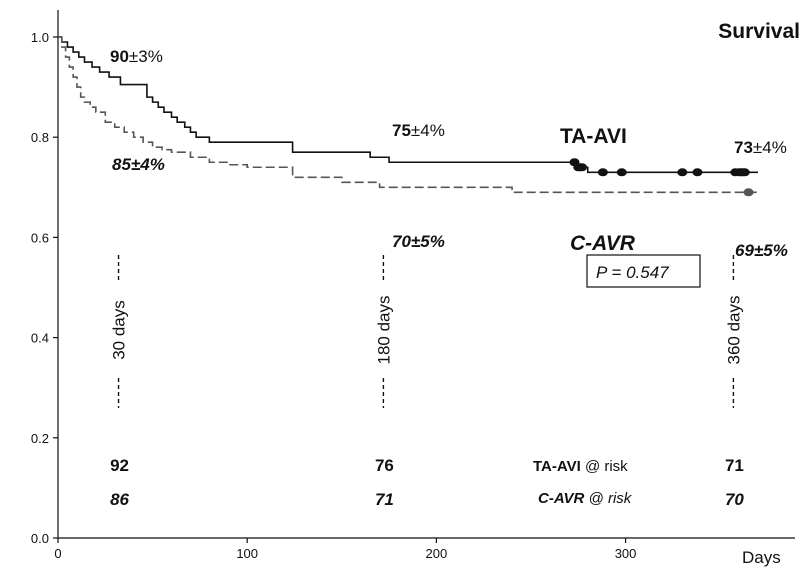 This screenshot has width=806, height=569. Describe the element at coordinates (593, 136) in the screenshot. I see `series-label-ta-avi: TA-AVI` at that location.